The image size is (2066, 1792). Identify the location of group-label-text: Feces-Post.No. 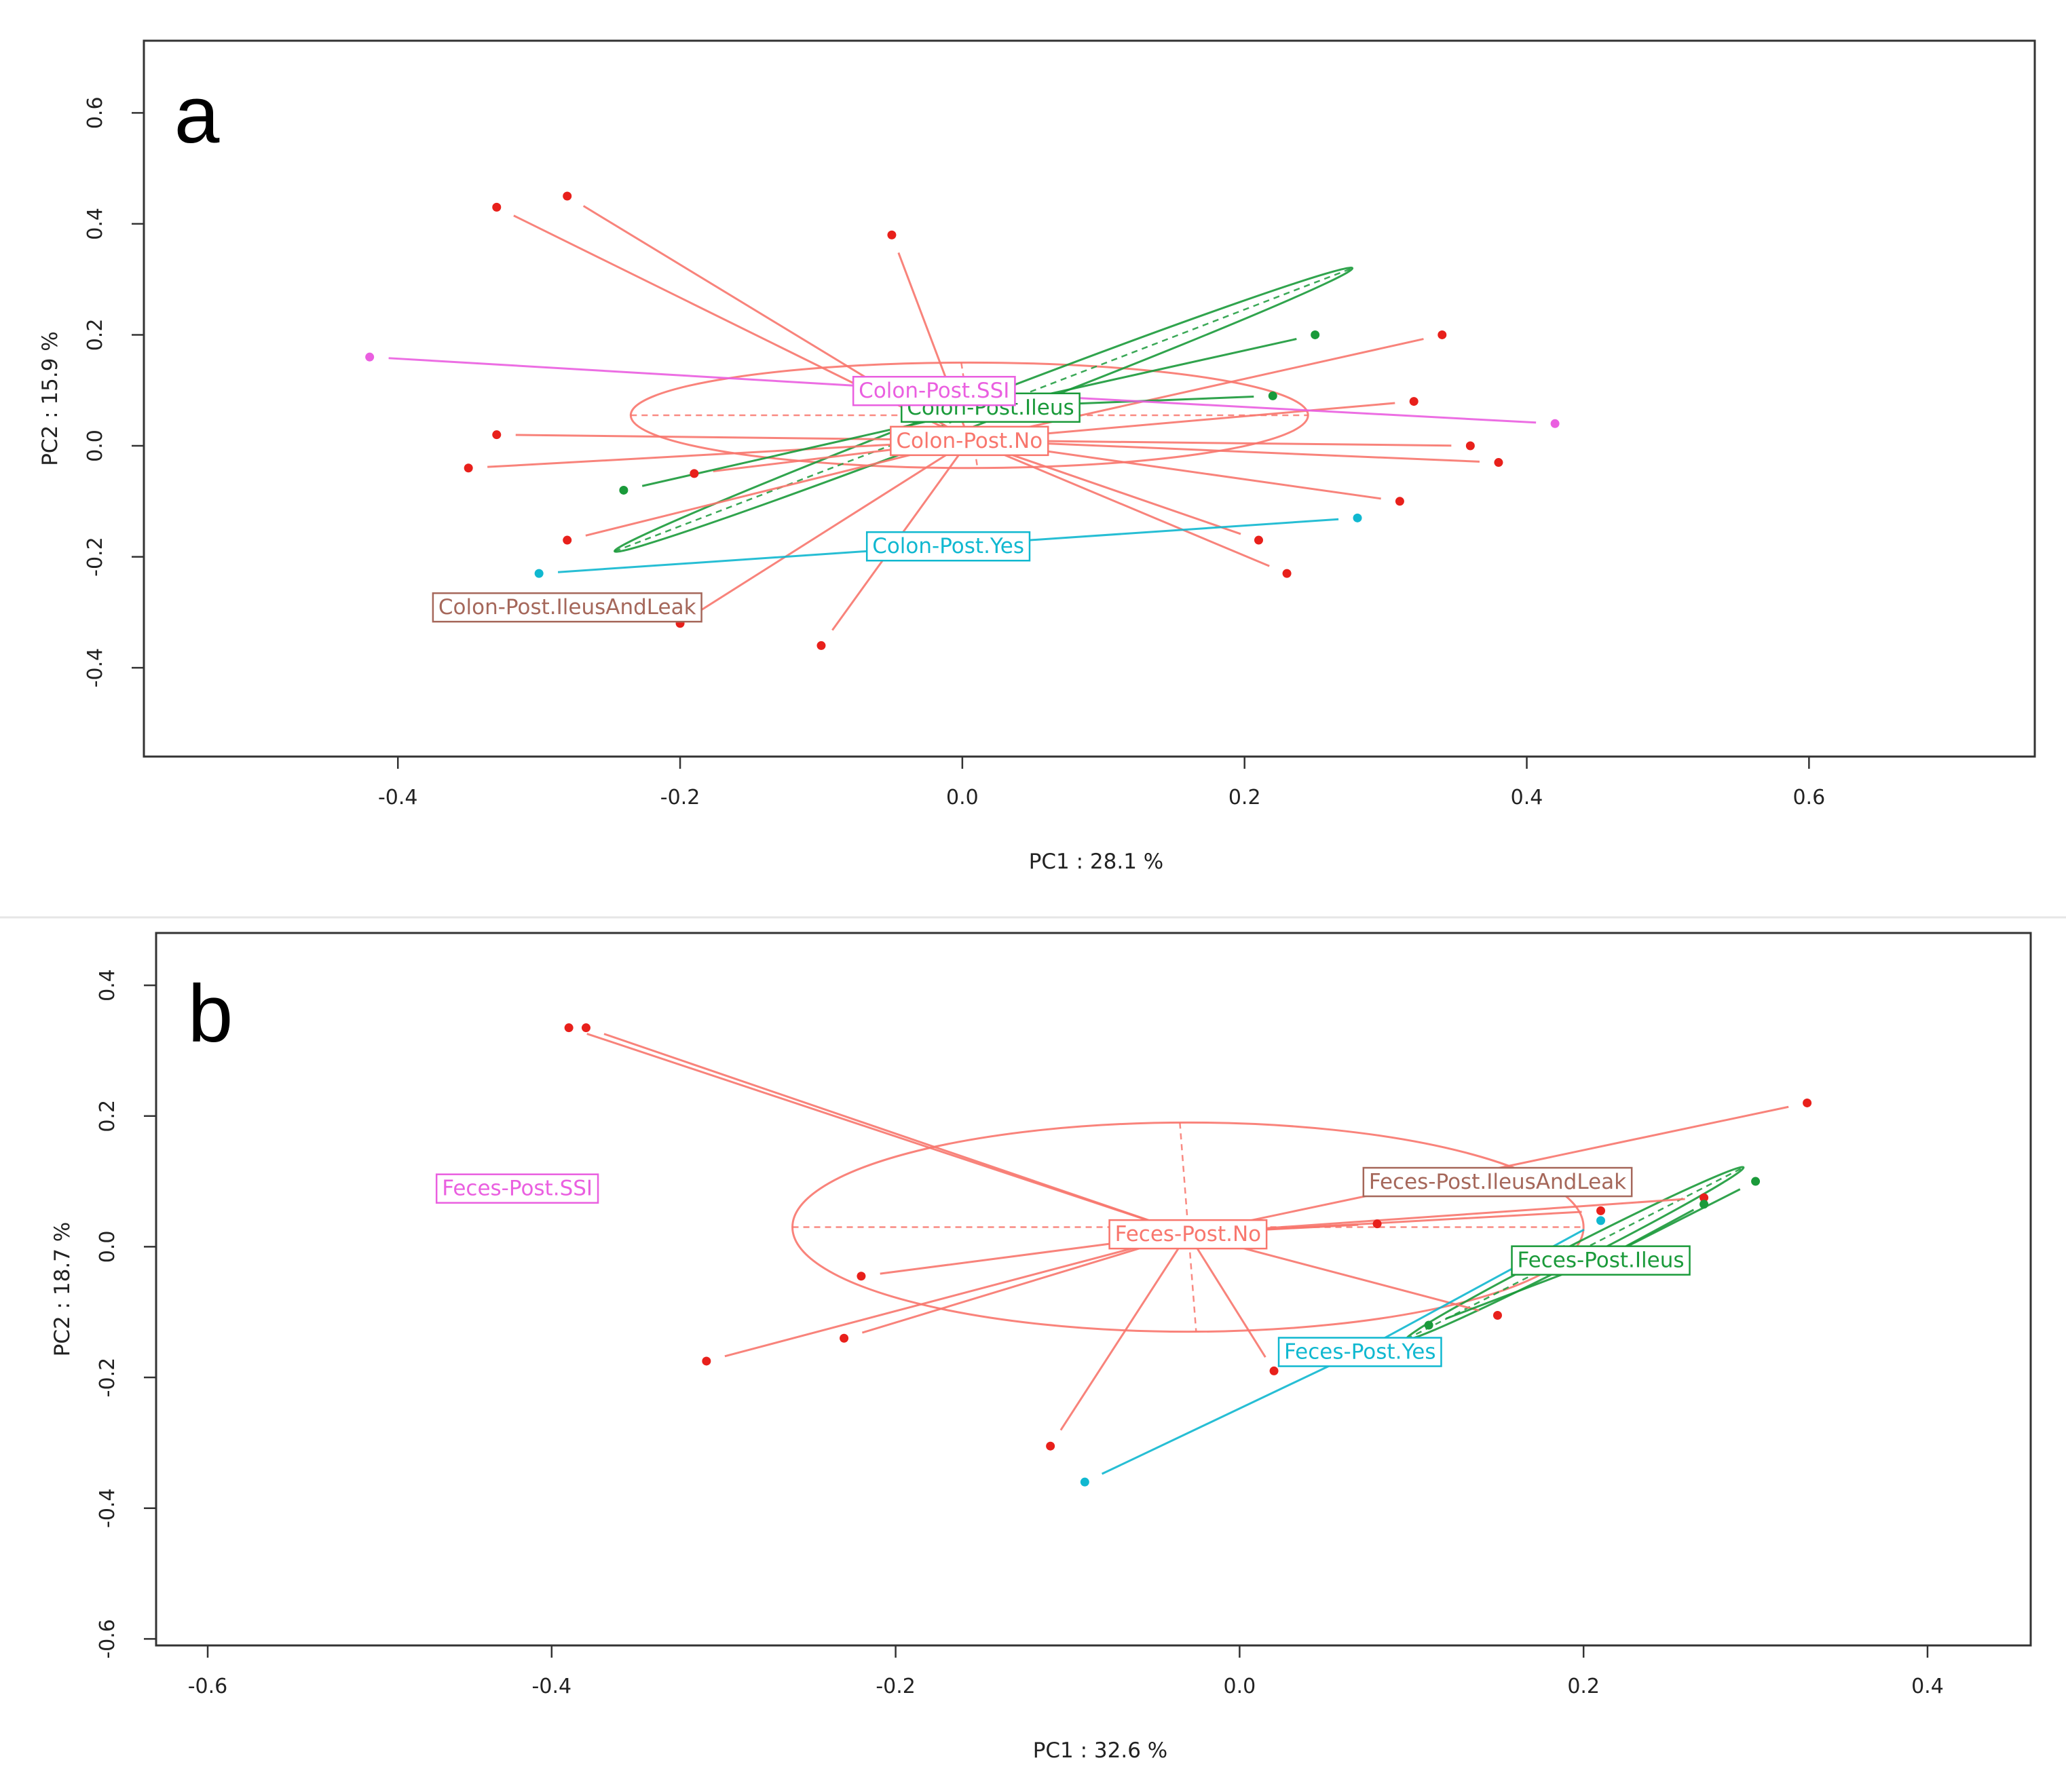
(1188, 1234).